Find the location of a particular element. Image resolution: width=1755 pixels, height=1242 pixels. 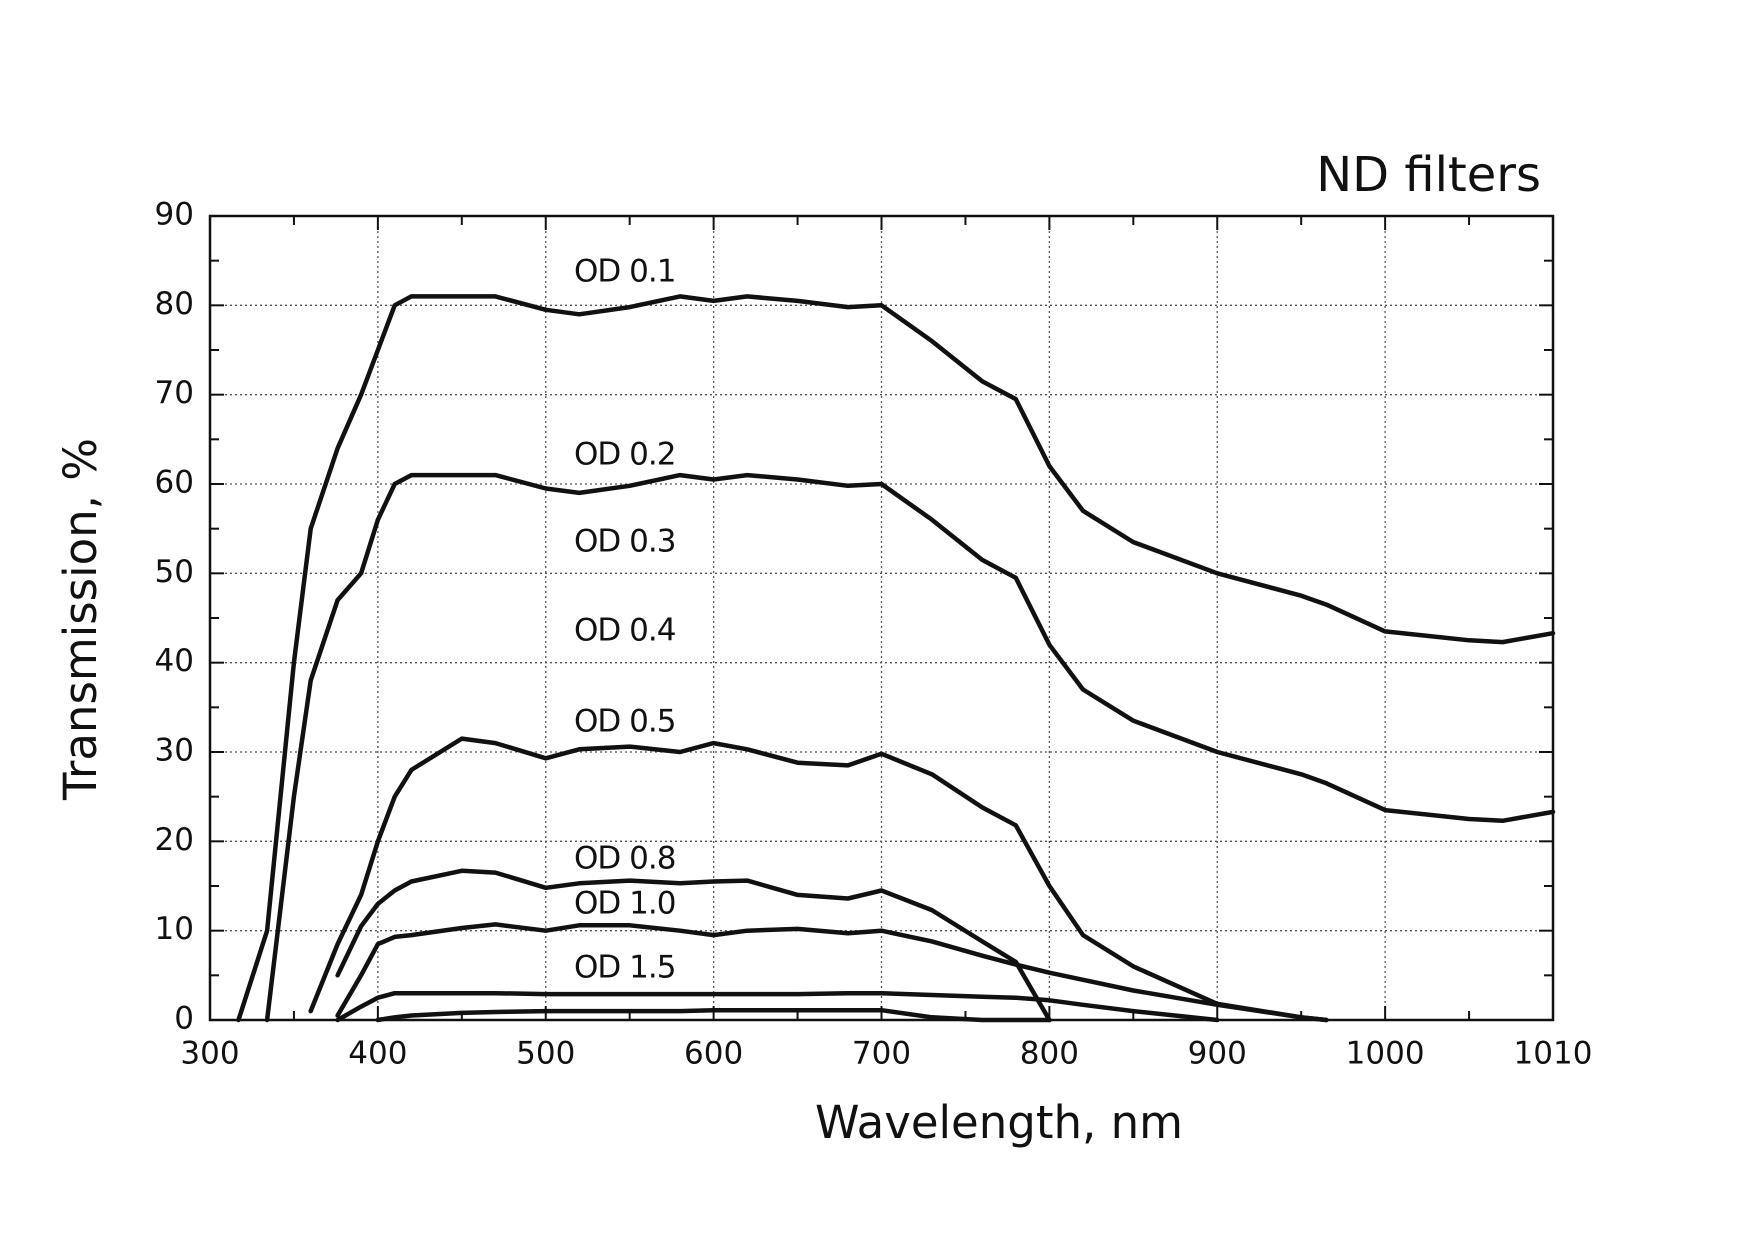

series-label: OD 1.0 is located at coordinates (624, 904).